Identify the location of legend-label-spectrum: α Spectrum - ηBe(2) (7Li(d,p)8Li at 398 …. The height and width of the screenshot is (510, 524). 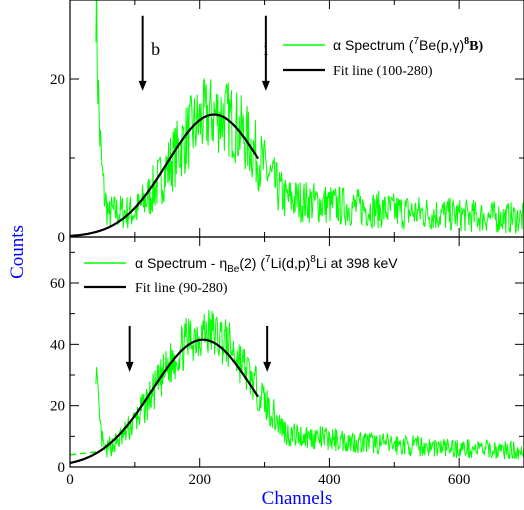
(266, 264).